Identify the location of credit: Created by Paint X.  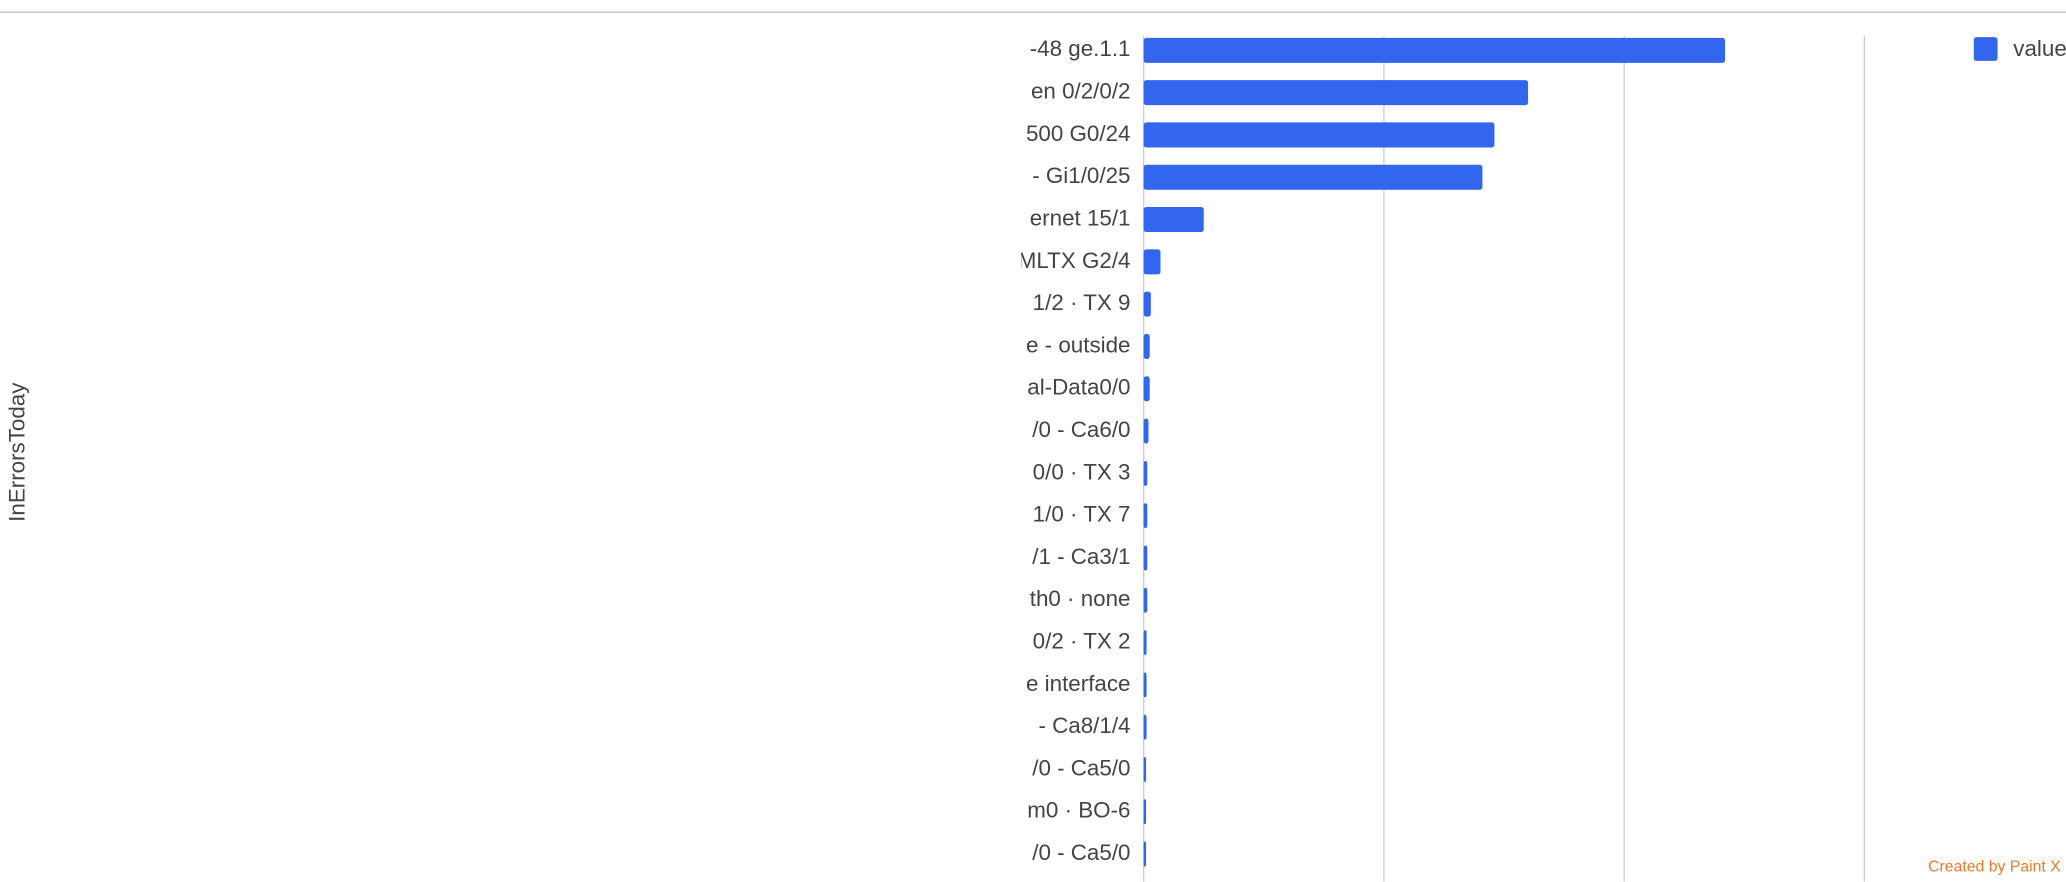
(1994, 866).